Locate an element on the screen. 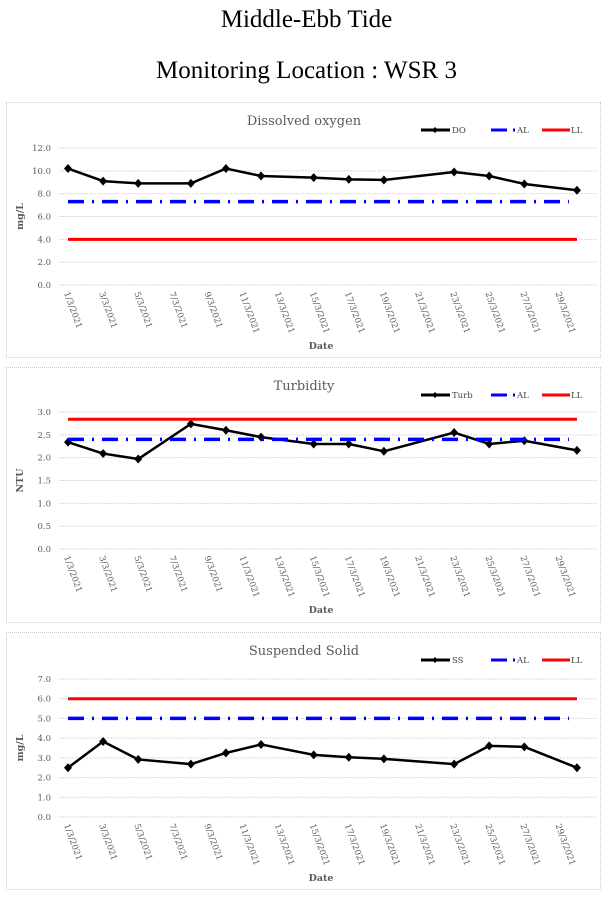 This screenshot has width=613, height=897. y-tick-label: 2.5 is located at coordinates (44, 436).